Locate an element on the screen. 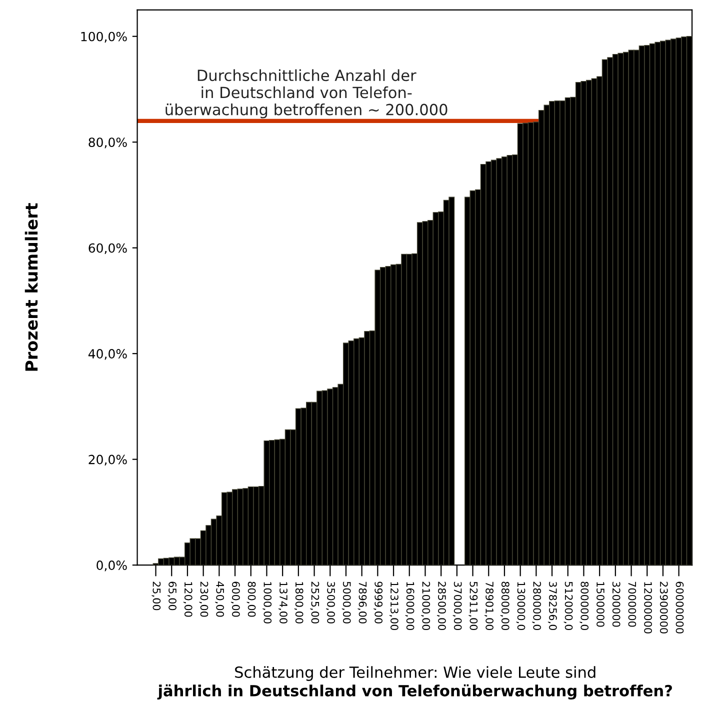 Image resolution: width=704 pixels, height=709 pixels. x-tick-label: 800,00 is located at coordinates (251, 599).